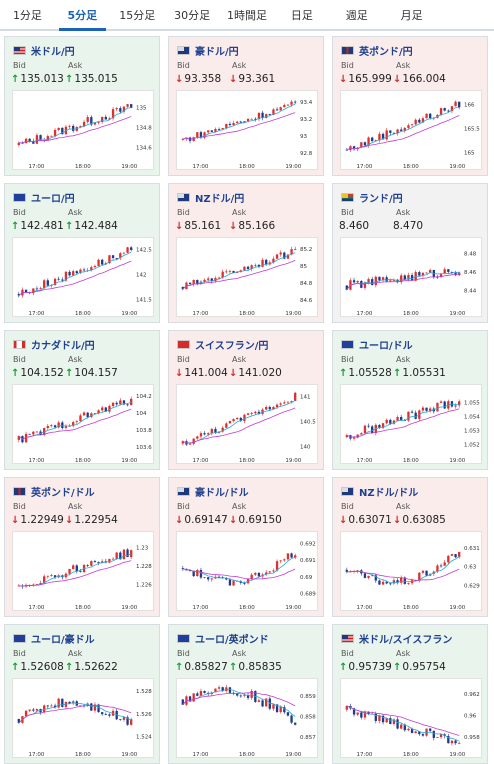  I want to click on tab-2: 5分足, so click(82, 15).